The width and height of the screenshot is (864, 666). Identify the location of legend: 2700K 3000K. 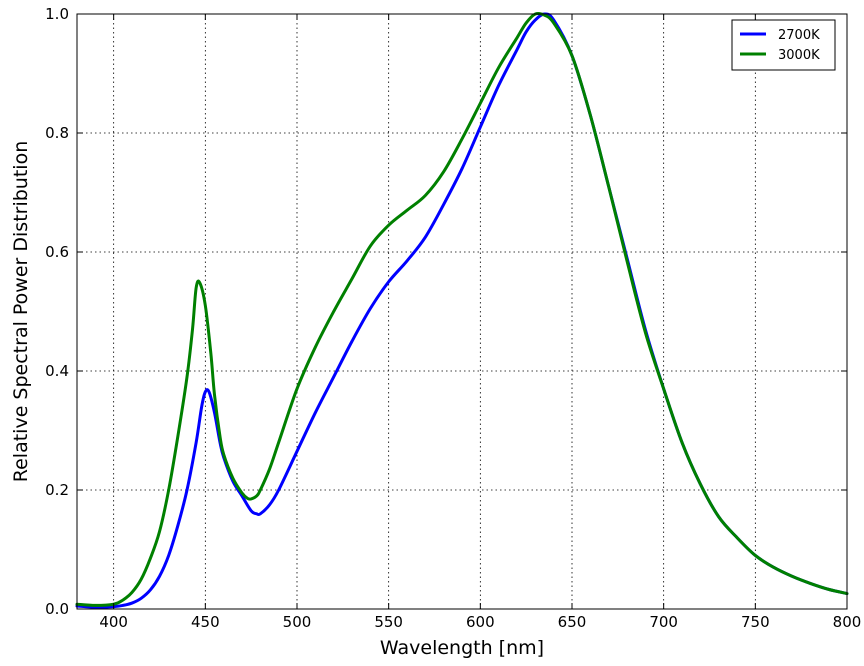
(783, 45).